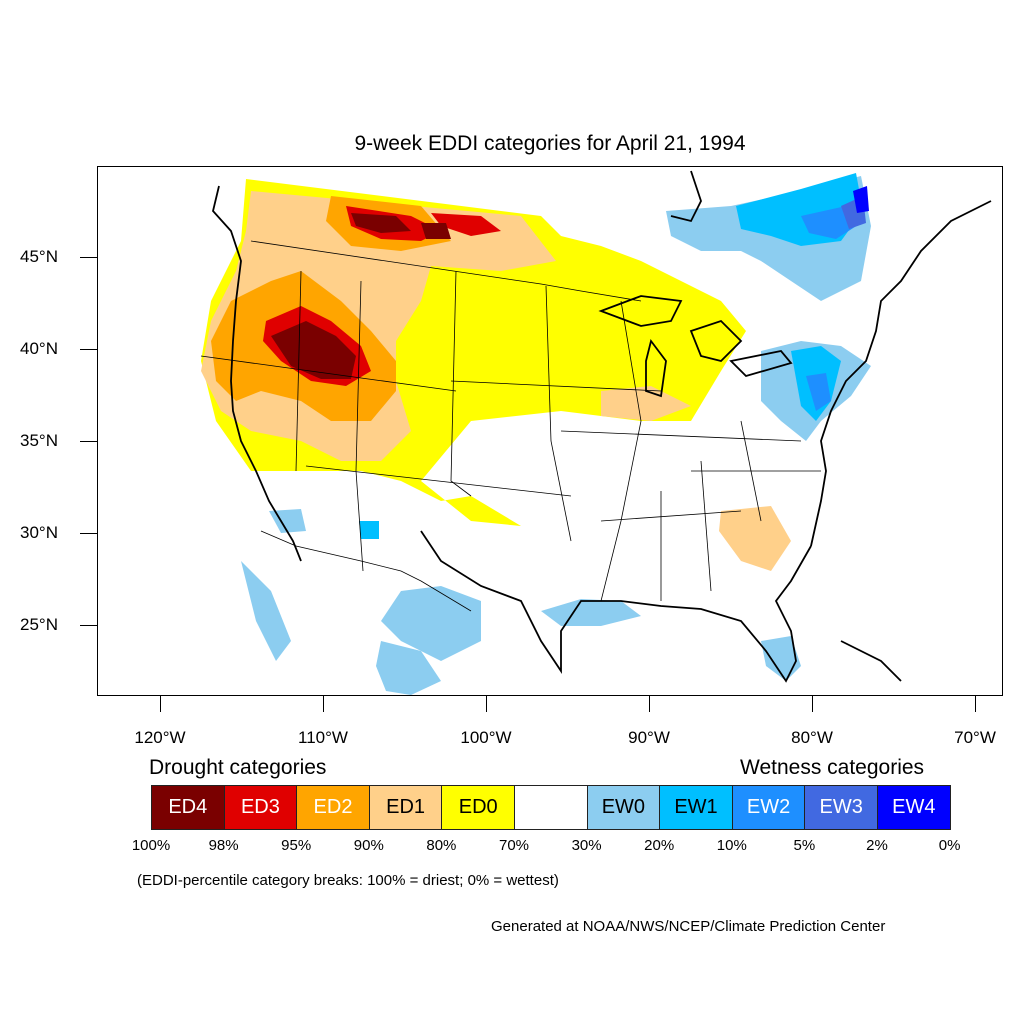 The width and height of the screenshot is (1024, 1024). Describe the element at coordinates (266, 611) in the screenshot. I see `region-ew0-baja` at that location.